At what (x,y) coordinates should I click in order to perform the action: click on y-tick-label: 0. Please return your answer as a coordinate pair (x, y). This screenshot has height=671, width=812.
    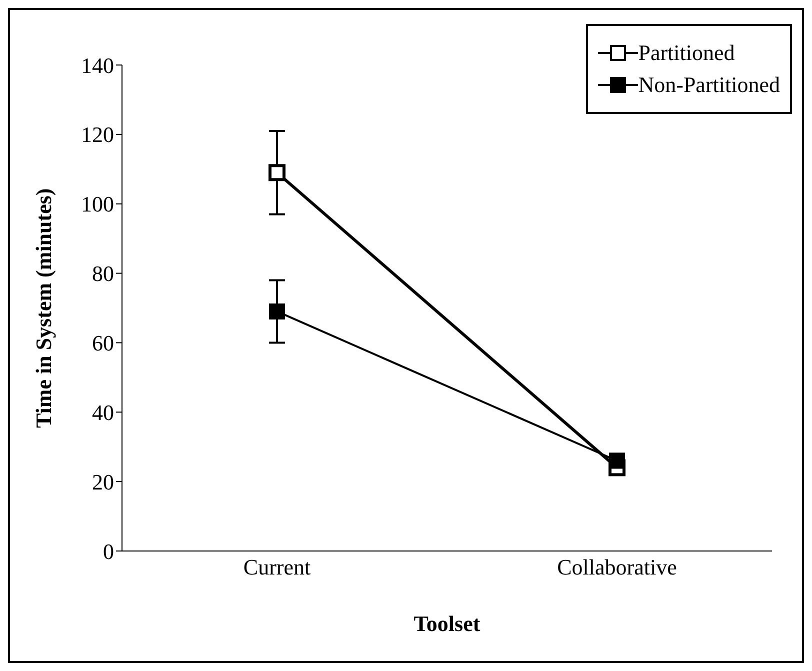
    Looking at the image, I should click on (108, 551).